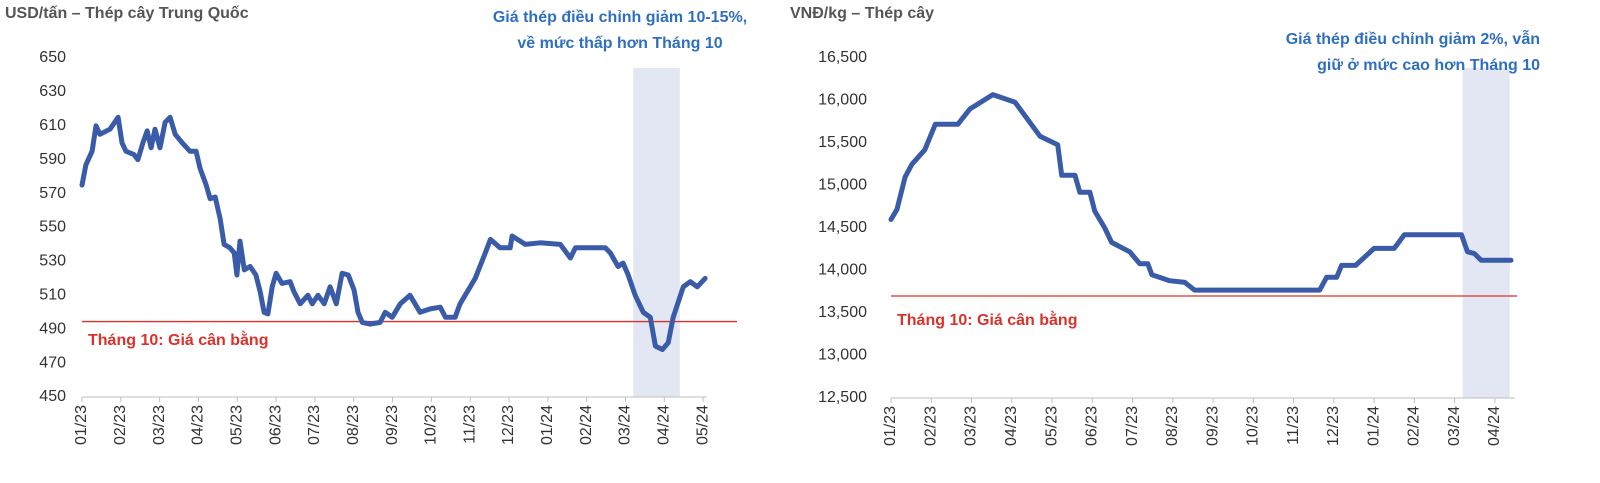  What do you see at coordinates (52, 91) in the screenshot?
I see `y-tick-label: 630` at bounding box center [52, 91].